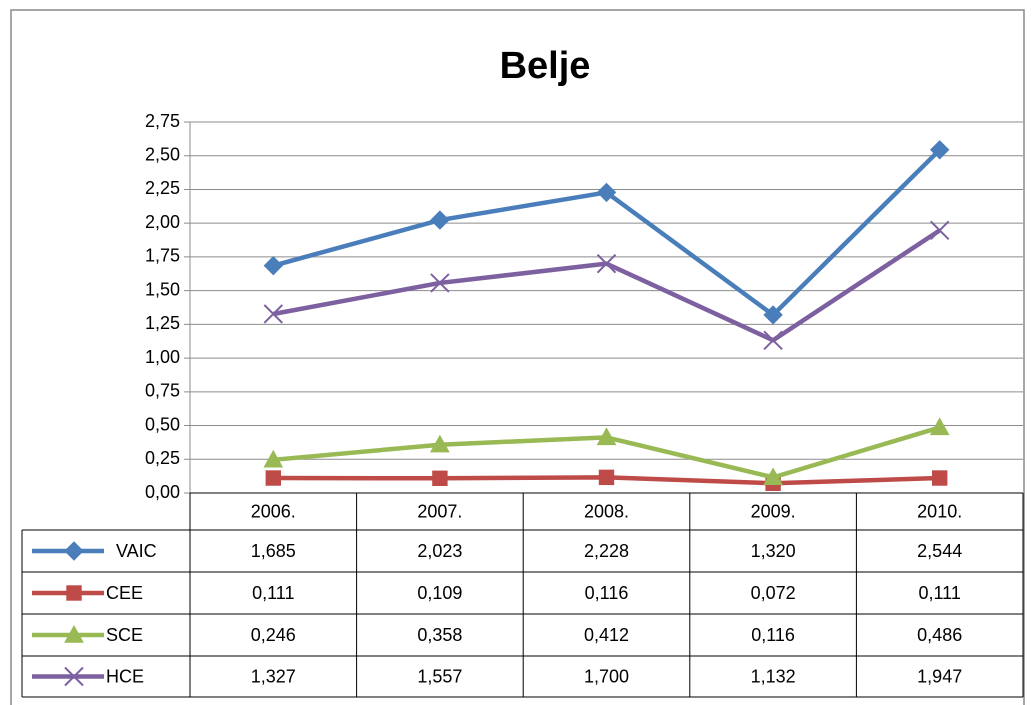 The width and height of the screenshot is (1035, 705). What do you see at coordinates (939, 635) in the screenshot?
I see `table-value: 0,486` at bounding box center [939, 635].